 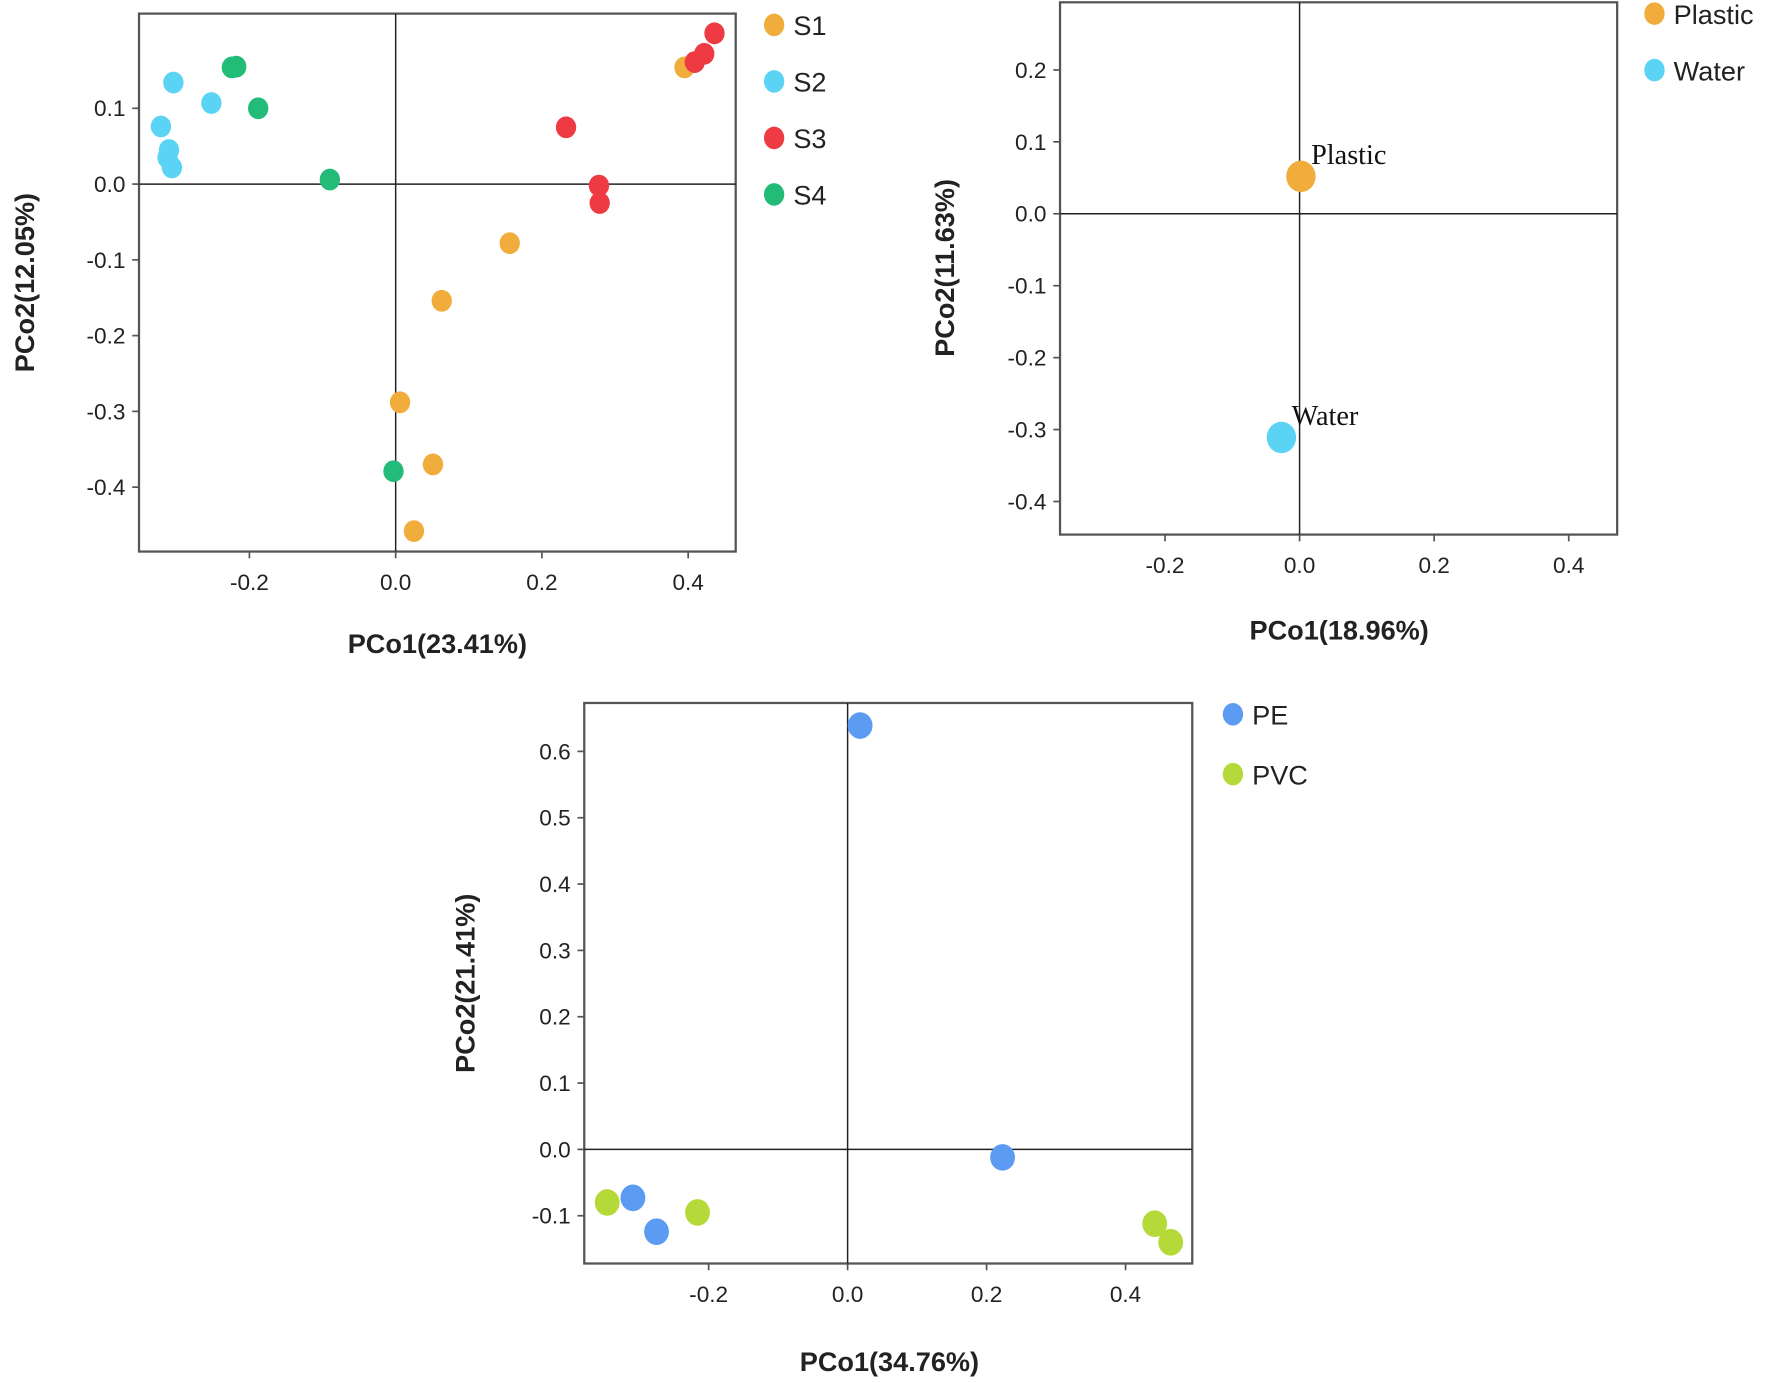 I want to click on data-point-plastic, so click(x=1301, y=176).